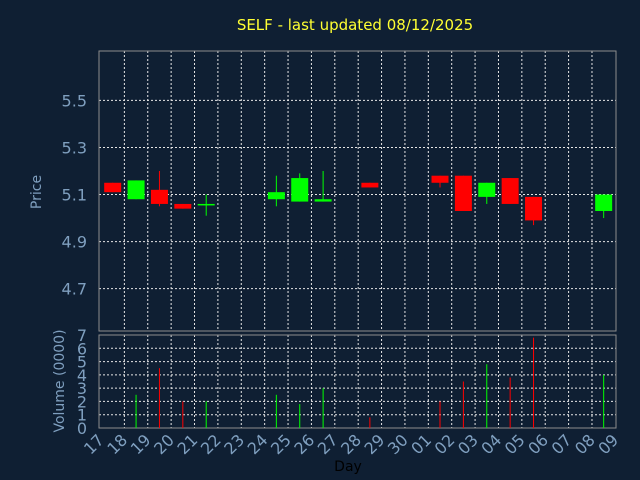  Describe the element at coordinates (82, 415) in the screenshot. I see `volume-tick-label: 1` at that location.